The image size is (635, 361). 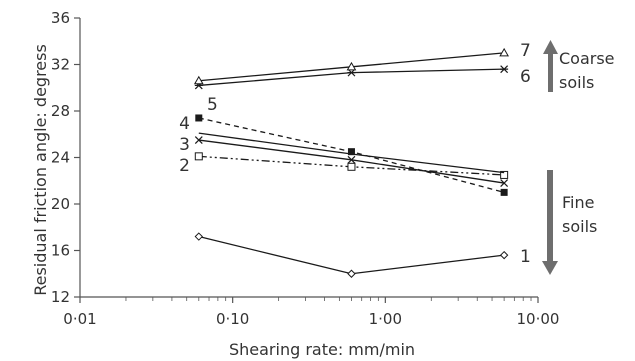 What do you see at coordinates (232, 319) in the screenshot?
I see `x-tick-label: 0·10` at bounding box center [232, 319].